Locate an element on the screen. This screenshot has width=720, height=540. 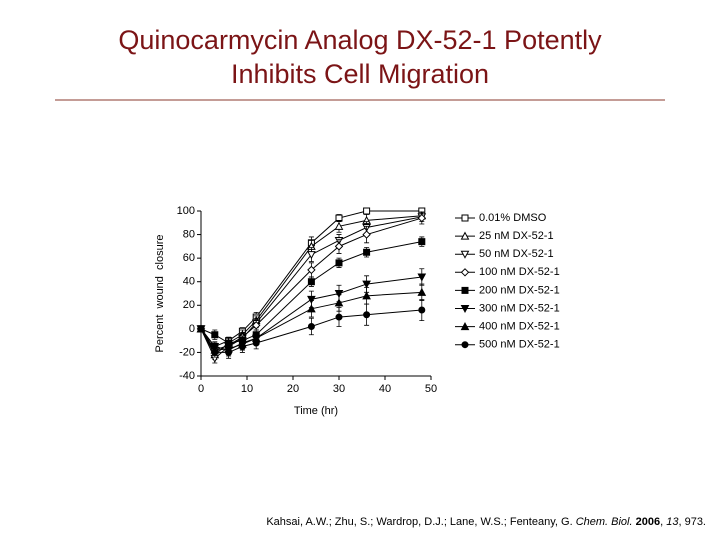
legend-label: 0.01% DMSO is located at coordinates (513, 218).